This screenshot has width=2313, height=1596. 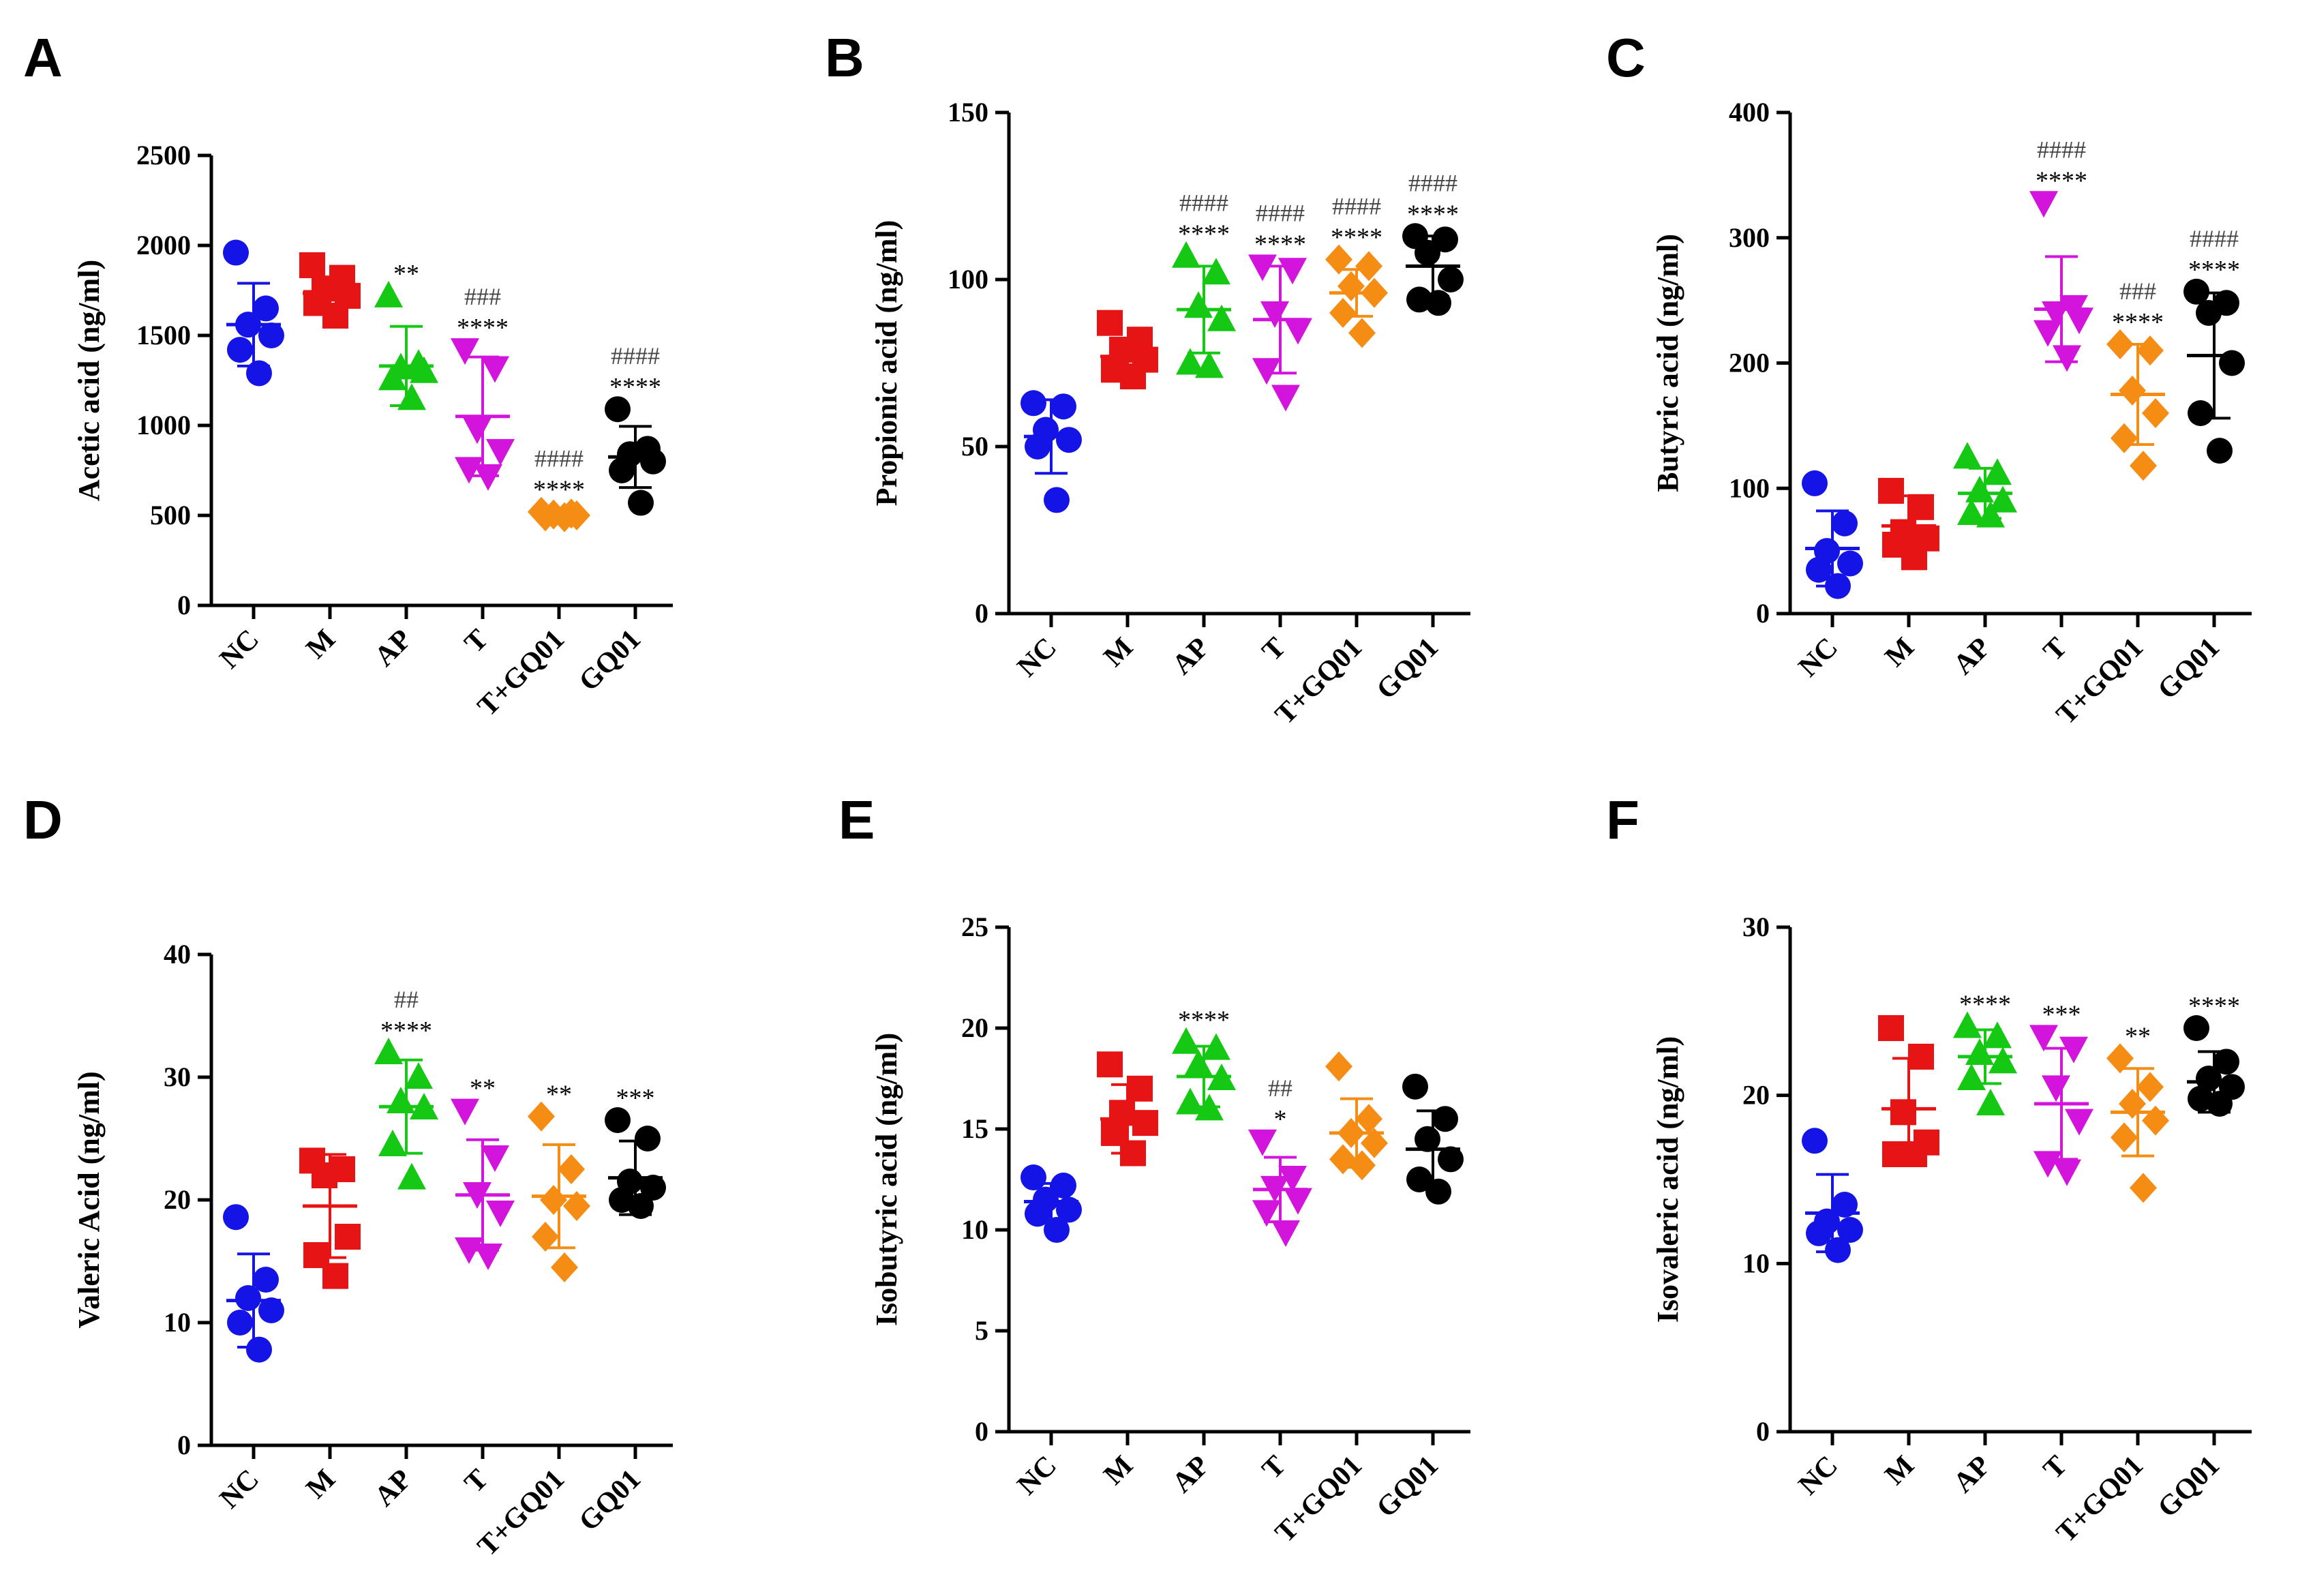 I want to click on y-tick-label: 150, so click(x=968, y=112).